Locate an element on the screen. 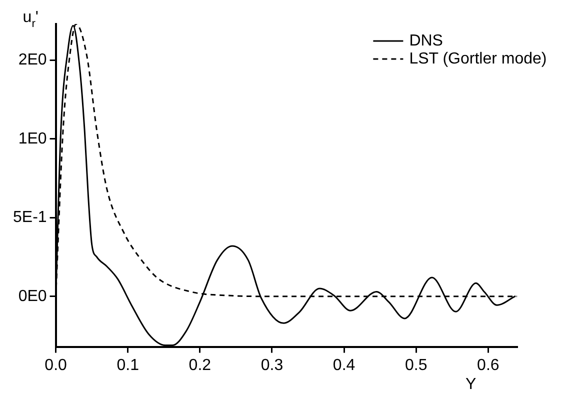  x-tick-label: 0.0 is located at coordinates (56, 365).